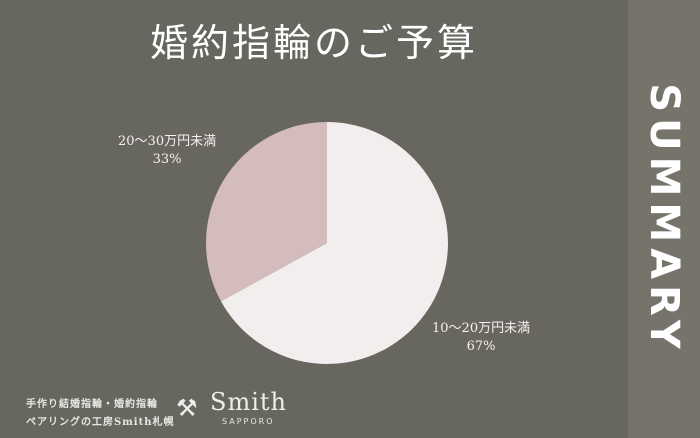  I want to click on slice-label-10-20: 10〜20万円未満 67%, so click(481, 338).